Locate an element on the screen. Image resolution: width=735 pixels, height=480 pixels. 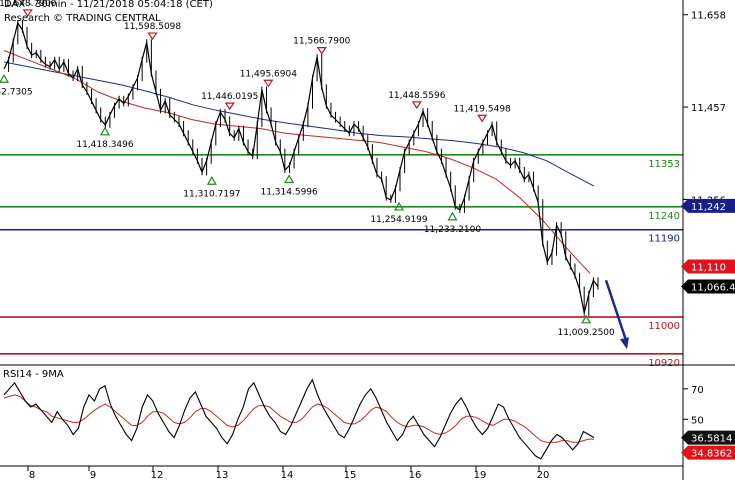
high-label: 11,648.7900 is located at coordinates (28, 4).